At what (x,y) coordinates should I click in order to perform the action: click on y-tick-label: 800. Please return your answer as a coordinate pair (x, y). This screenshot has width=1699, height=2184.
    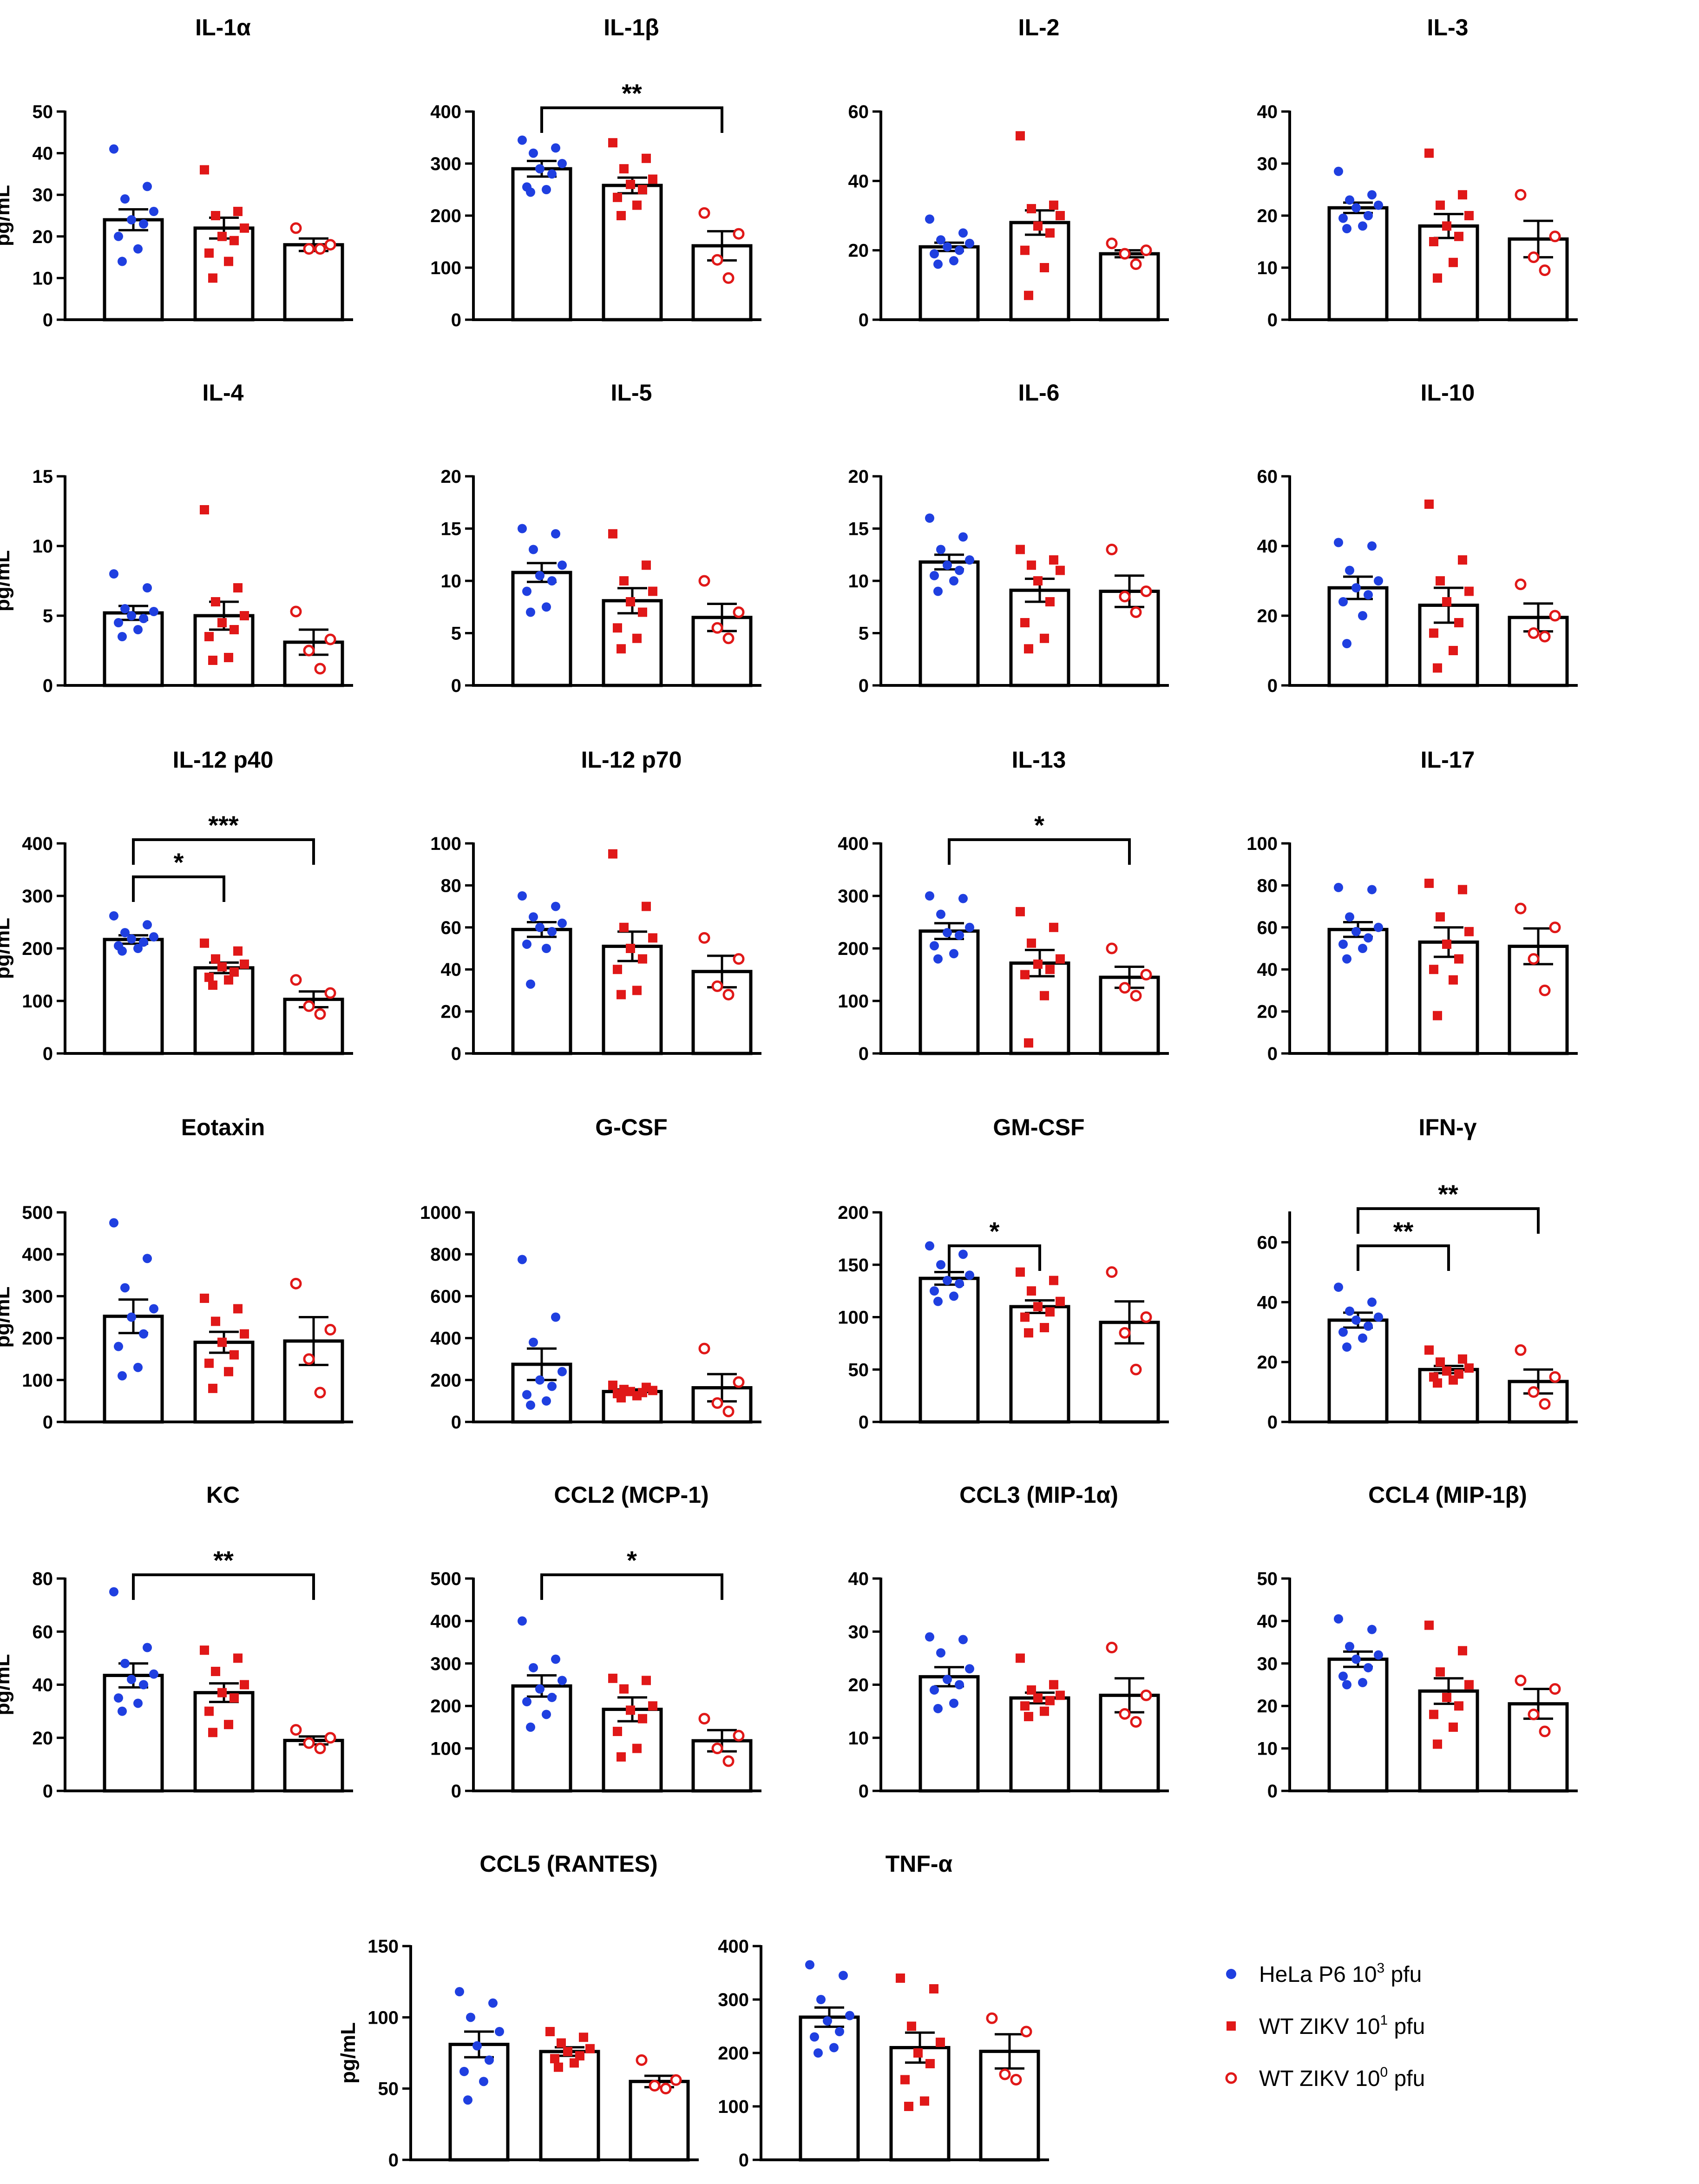
    Looking at the image, I should click on (445, 1254).